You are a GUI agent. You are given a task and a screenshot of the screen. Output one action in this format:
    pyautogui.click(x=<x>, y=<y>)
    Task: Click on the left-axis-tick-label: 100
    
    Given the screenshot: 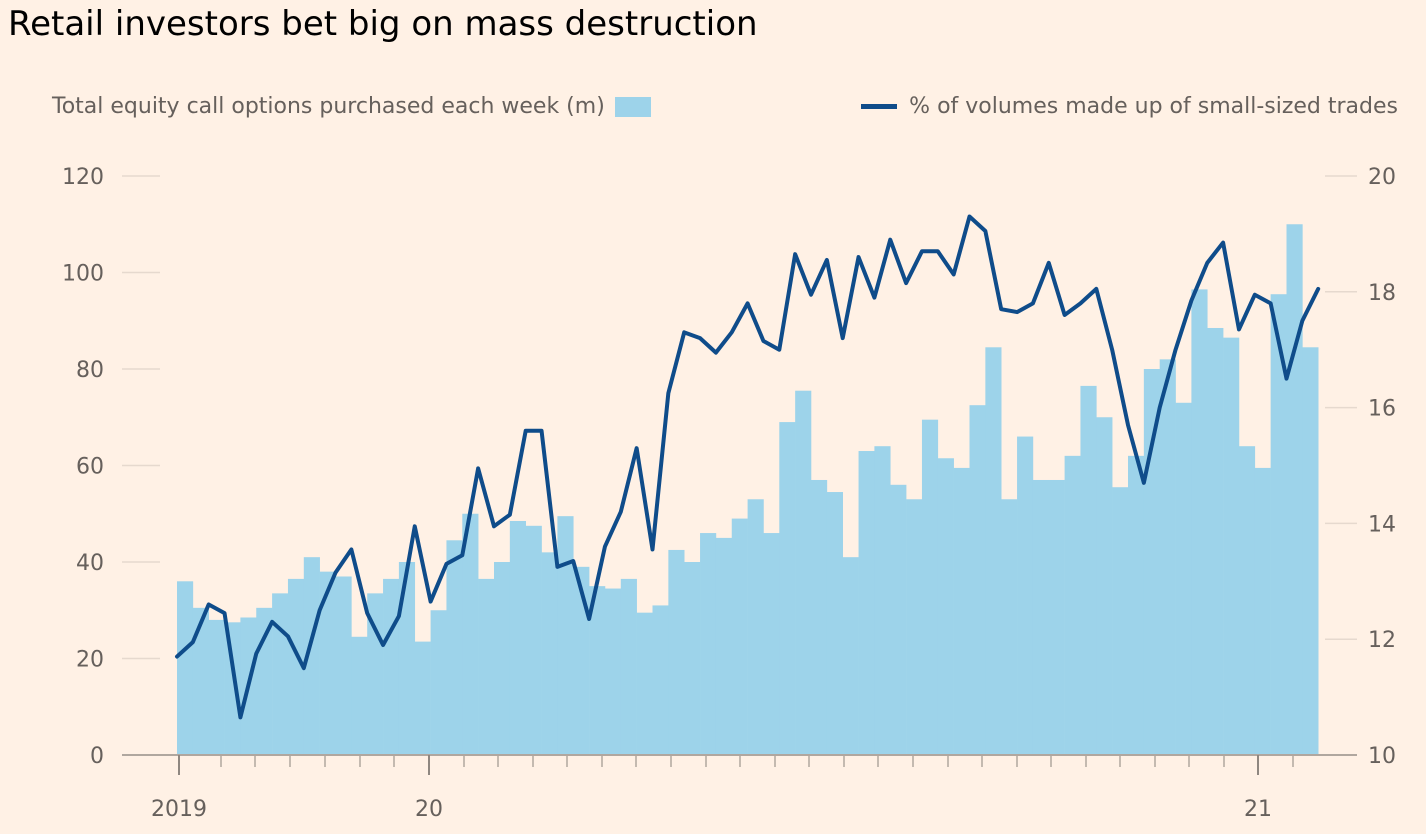 What is the action you would take?
    pyautogui.click(x=83, y=274)
    